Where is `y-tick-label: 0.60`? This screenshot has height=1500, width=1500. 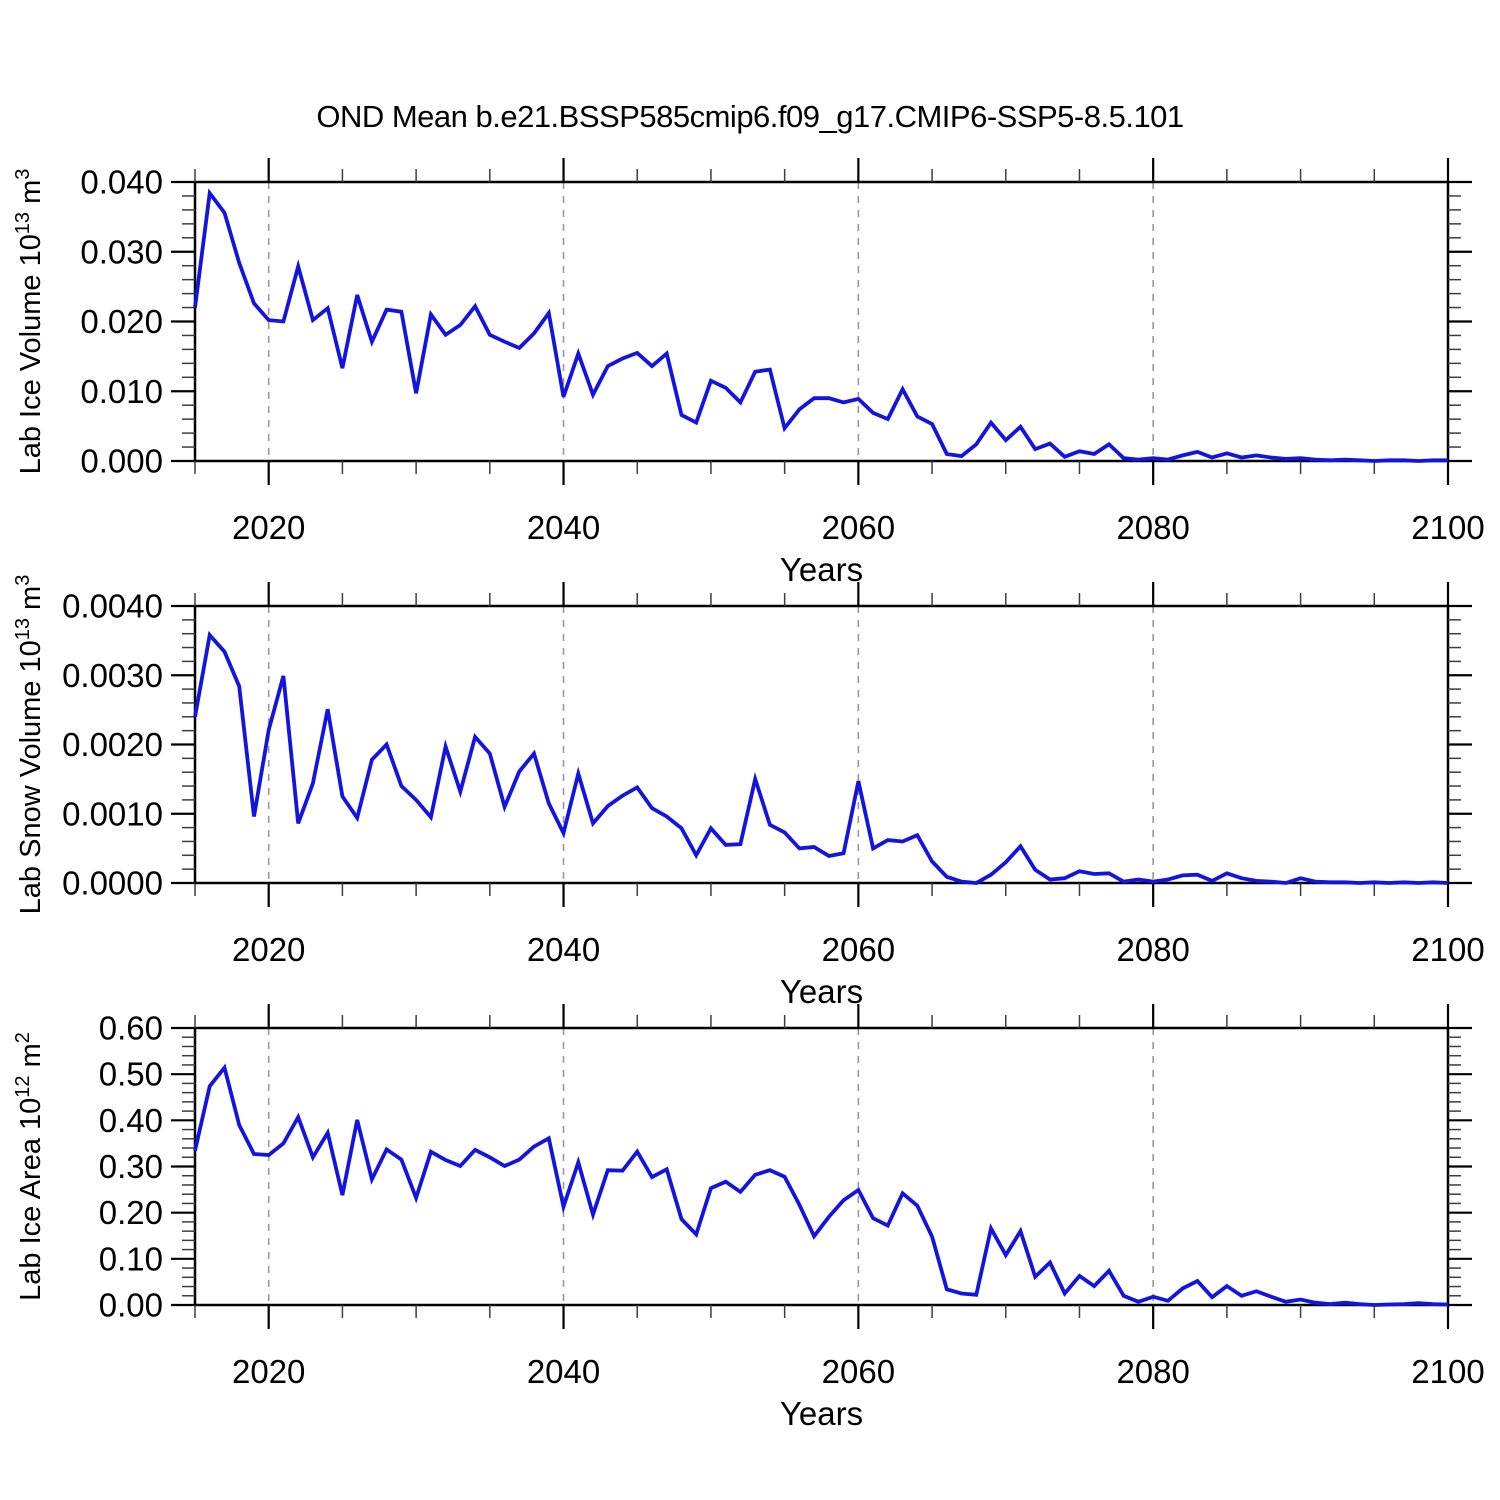
y-tick-label: 0.60 is located at coordinates (131, 1028).